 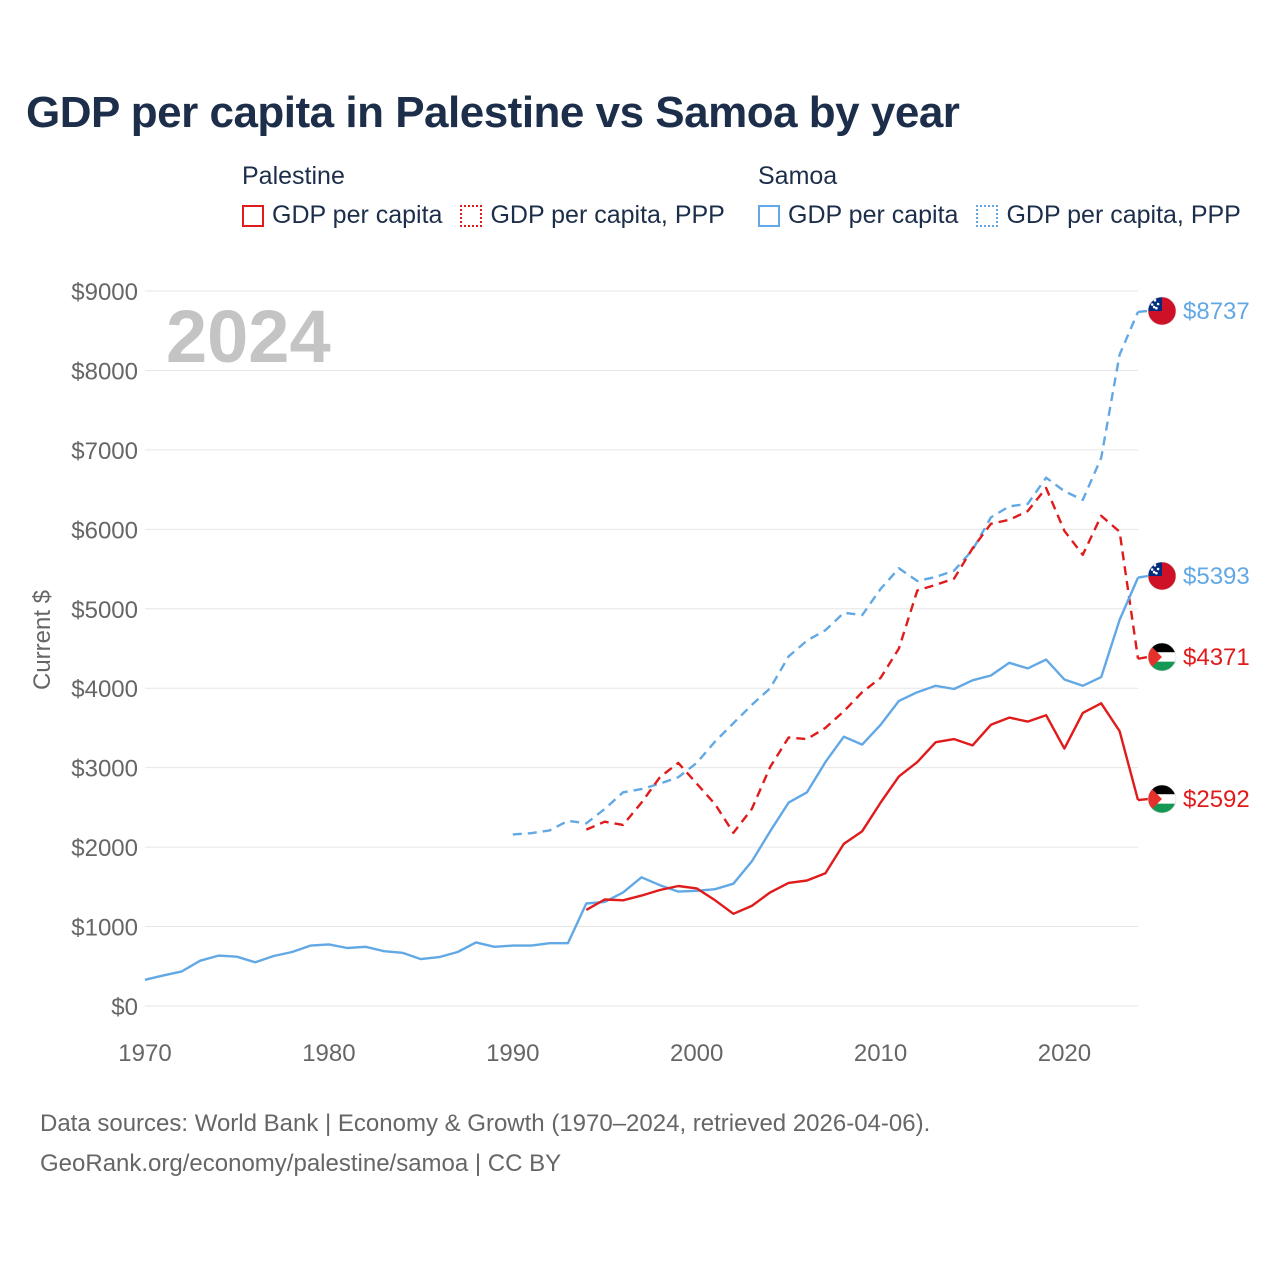 What do you see at coordinates (1216, 799) in the screenshot?
I see `series-end-label: $2592` at bounding box center [1216, 799].